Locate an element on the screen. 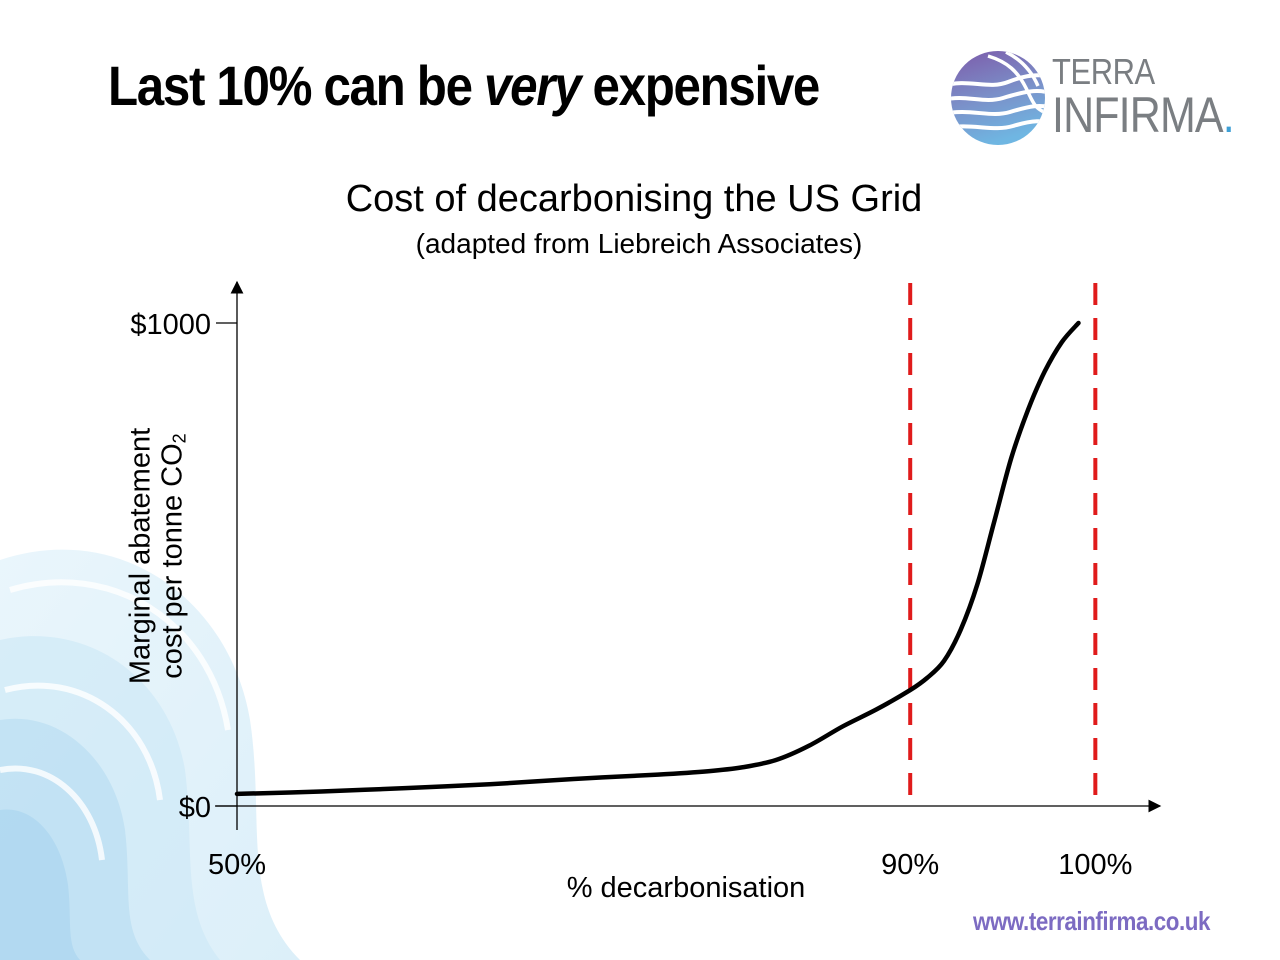 The width and height of the screenshot is (1280, 960). y-axis-label: Marginal abatement cost per tonne CO2 is located at coordinates (157, 556).